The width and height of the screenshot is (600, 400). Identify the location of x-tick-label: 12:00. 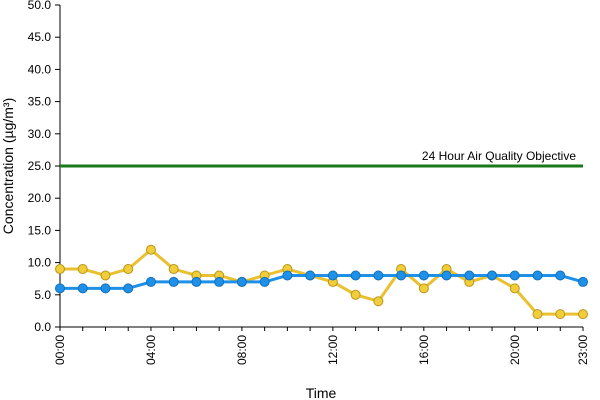
(333, 350).